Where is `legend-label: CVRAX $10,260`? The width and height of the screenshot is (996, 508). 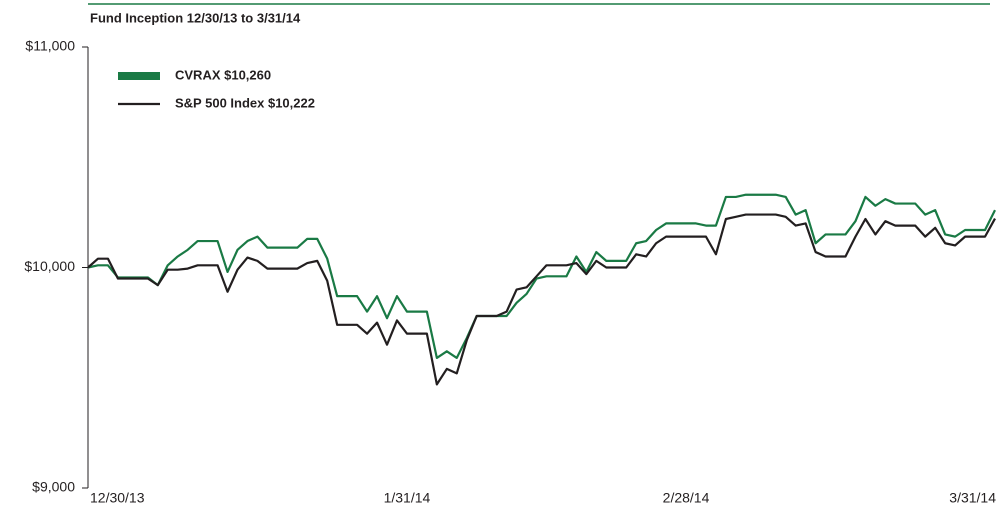
legend-label: CVRAX $10,260 is located at coordinates (223, 74).